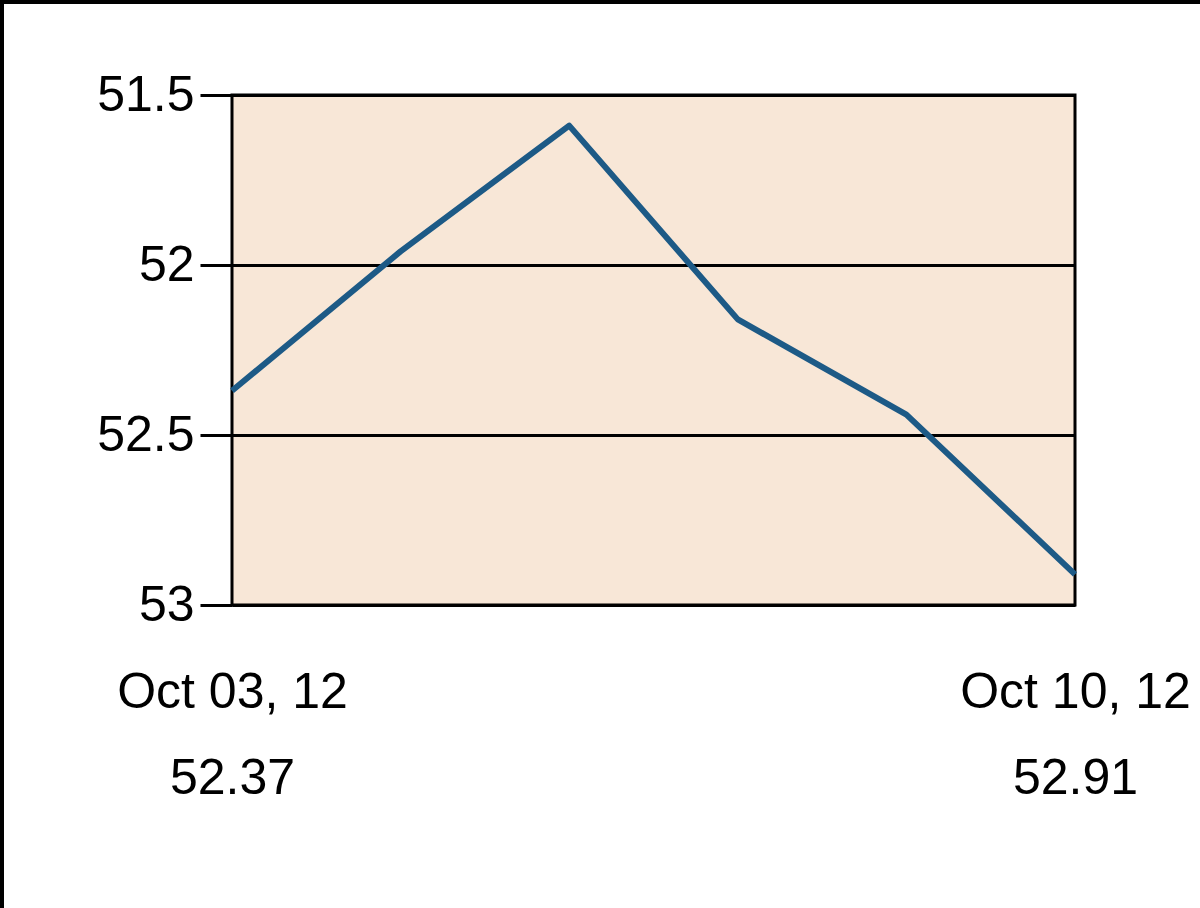 This screenshot has height=908, width=1200. Describe the element at coordinates (146, 93) in the screenshot. I see `y-tick-label: 51.5` at that location.